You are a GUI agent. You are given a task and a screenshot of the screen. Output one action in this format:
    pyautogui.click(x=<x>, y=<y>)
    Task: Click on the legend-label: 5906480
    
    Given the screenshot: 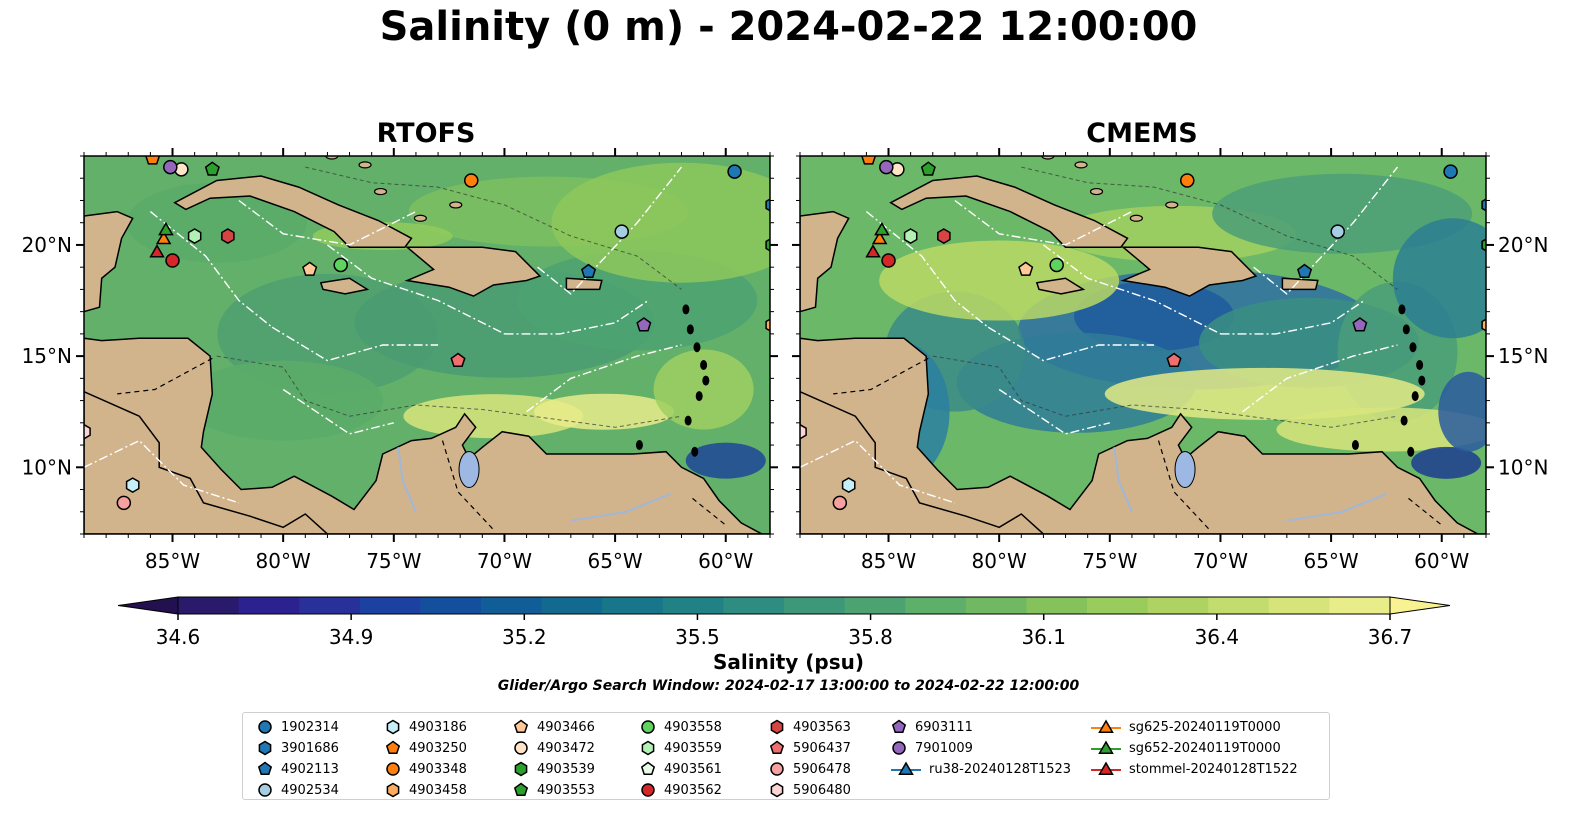 What is the action you would take?
    pyautogui.click(x=822, y=790)
    